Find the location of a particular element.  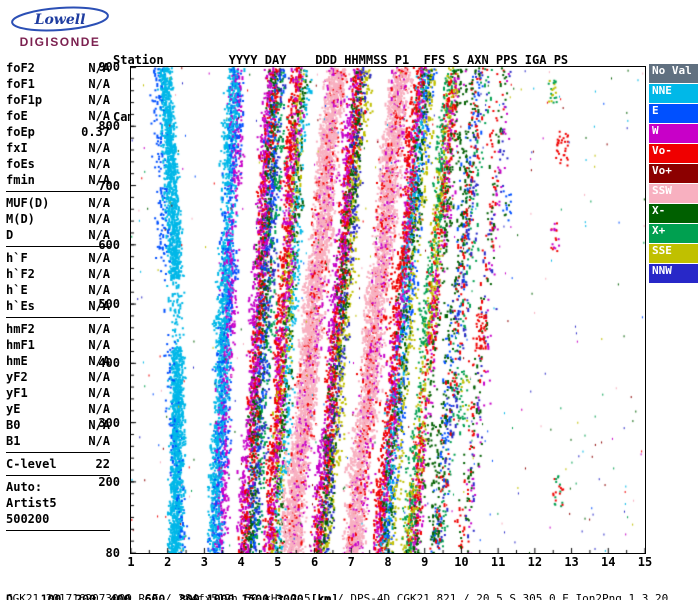

y-tick-label: 80 is located at coordinates (112, 553).